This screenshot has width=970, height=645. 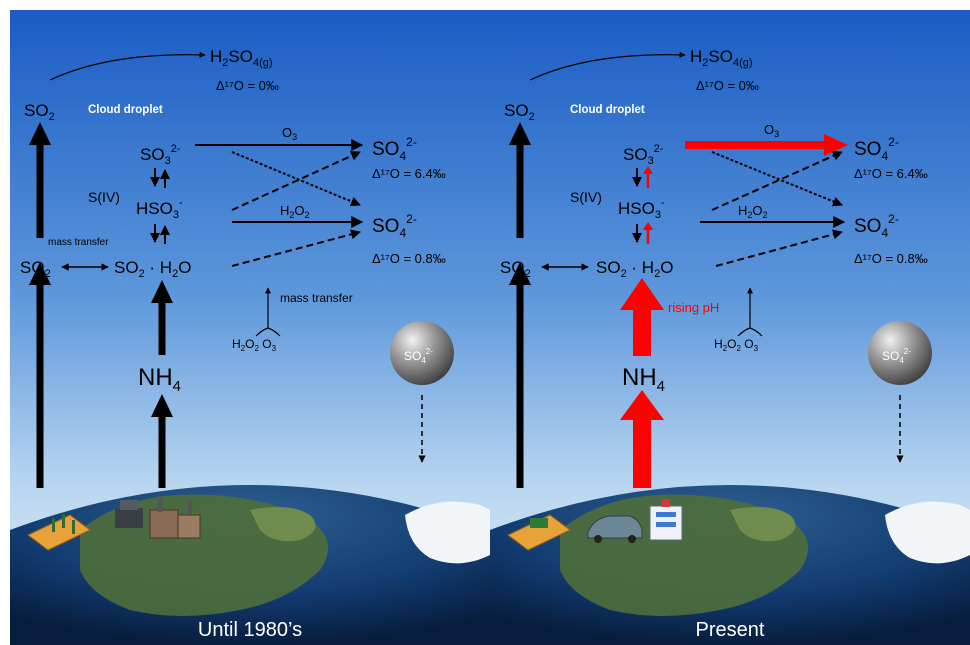 I want to click on o3-oxidation-arrow, so click(x=755, y=145).